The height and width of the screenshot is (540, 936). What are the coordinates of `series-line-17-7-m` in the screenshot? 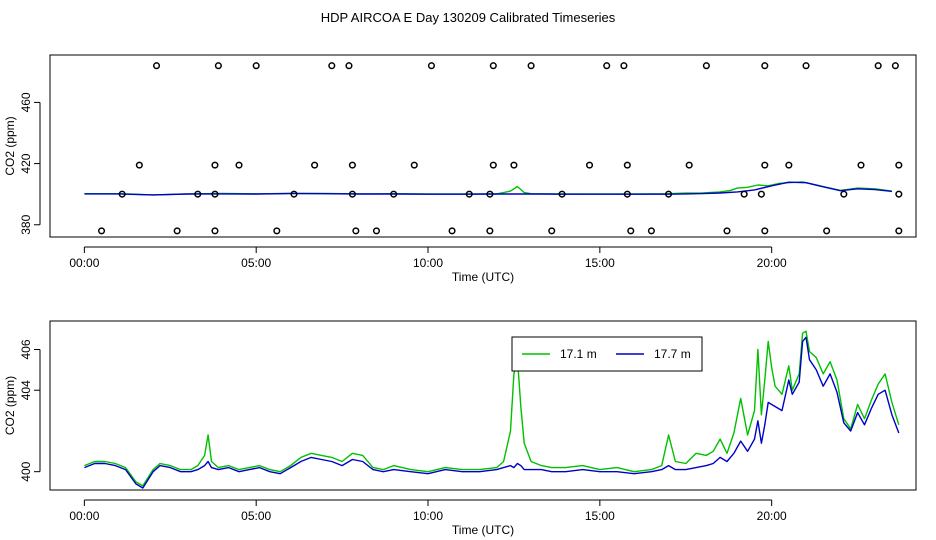 It's located at (488, 188).